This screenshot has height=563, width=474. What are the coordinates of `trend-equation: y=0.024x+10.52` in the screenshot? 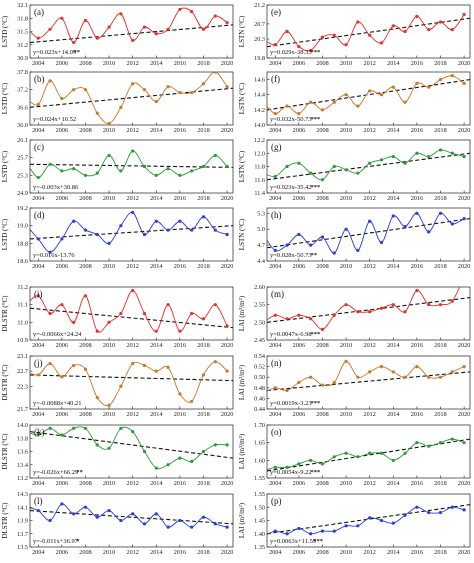 It's located at (54, 119).